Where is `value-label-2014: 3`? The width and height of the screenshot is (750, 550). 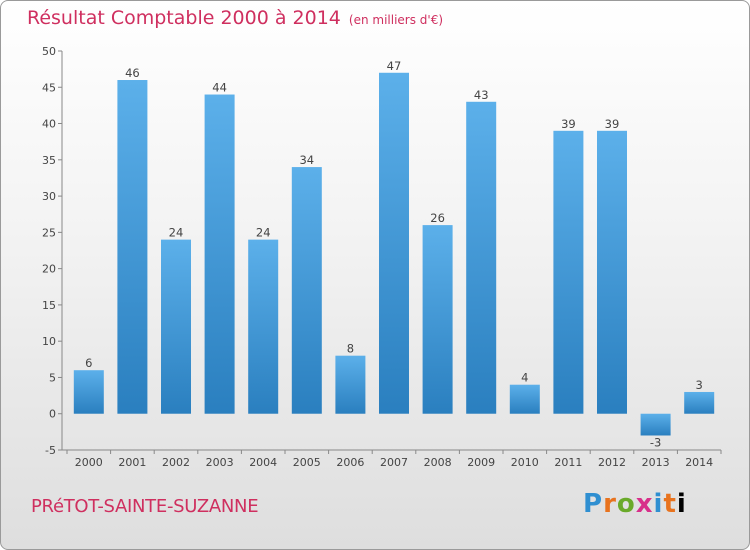
value-label-2014: 3 is located at coordinates (699, 385).